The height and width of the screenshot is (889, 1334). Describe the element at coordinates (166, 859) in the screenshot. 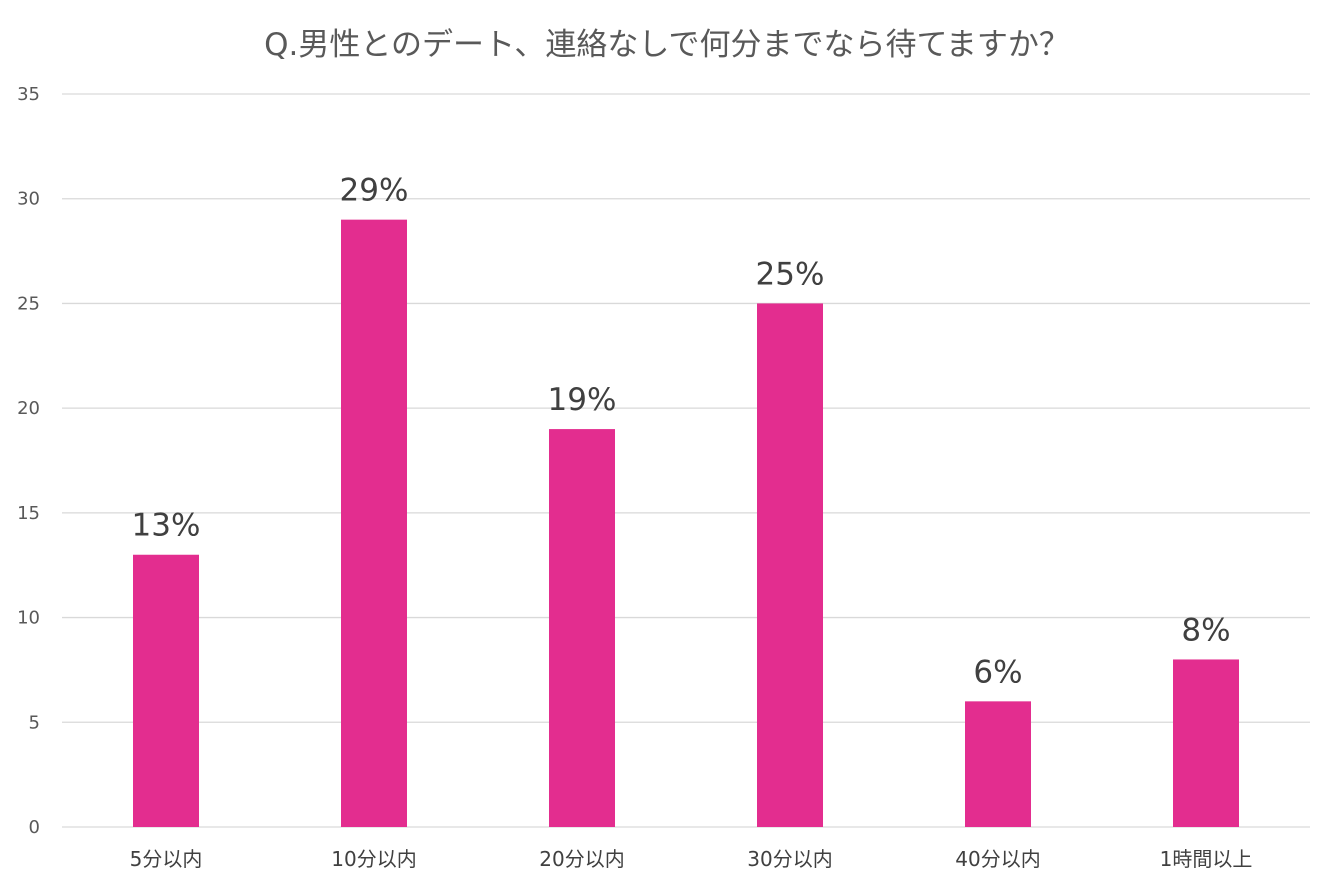

I see `x-tick-label: 5分以内` at that location.